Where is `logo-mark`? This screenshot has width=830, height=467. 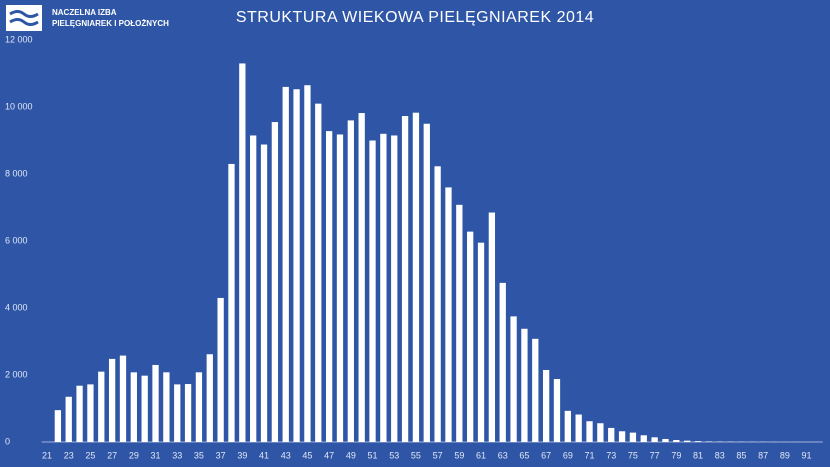
logo-mark is located at coordinates (24, 18).